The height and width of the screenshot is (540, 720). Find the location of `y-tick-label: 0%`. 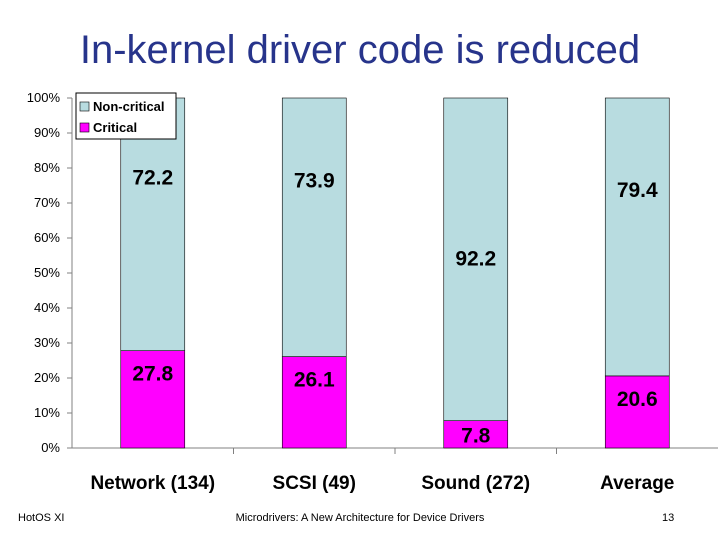

y-tick-label: 0% is located at coordinates (50, 447).